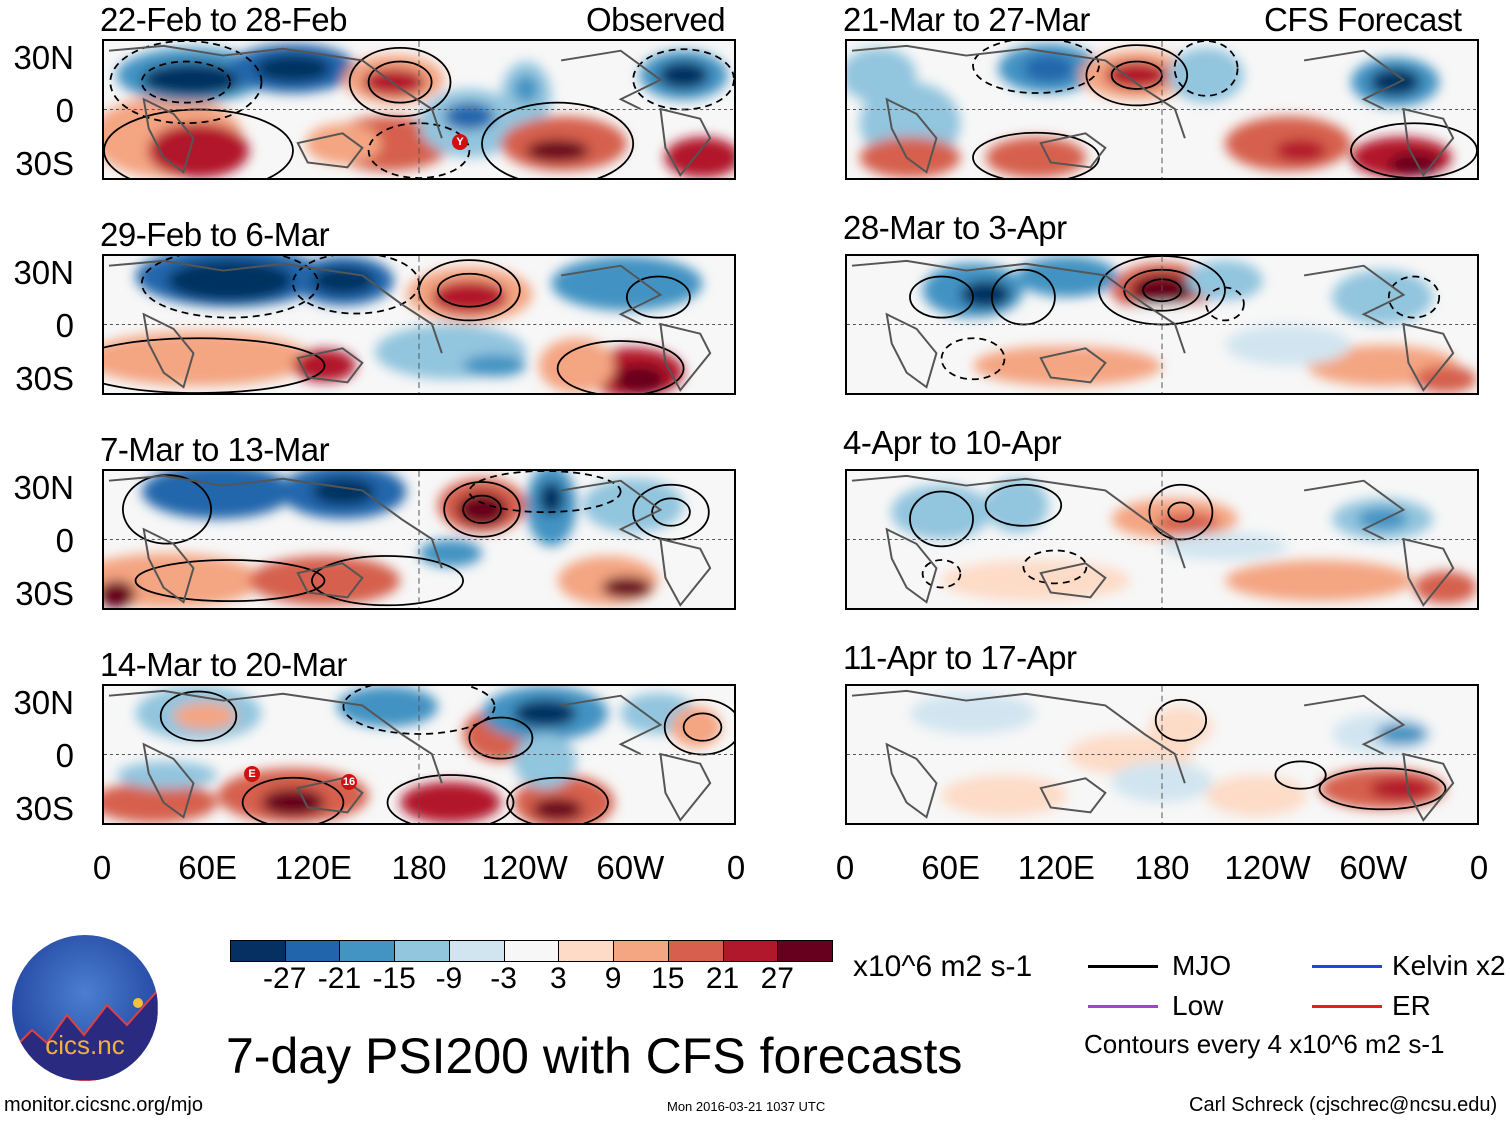 This screenshot has height=1121, width=1510. What do you see at coordinates (1347, 966) in the screenshot?
I see `legend-kelvin-line` at bounding box center [1347, 966].